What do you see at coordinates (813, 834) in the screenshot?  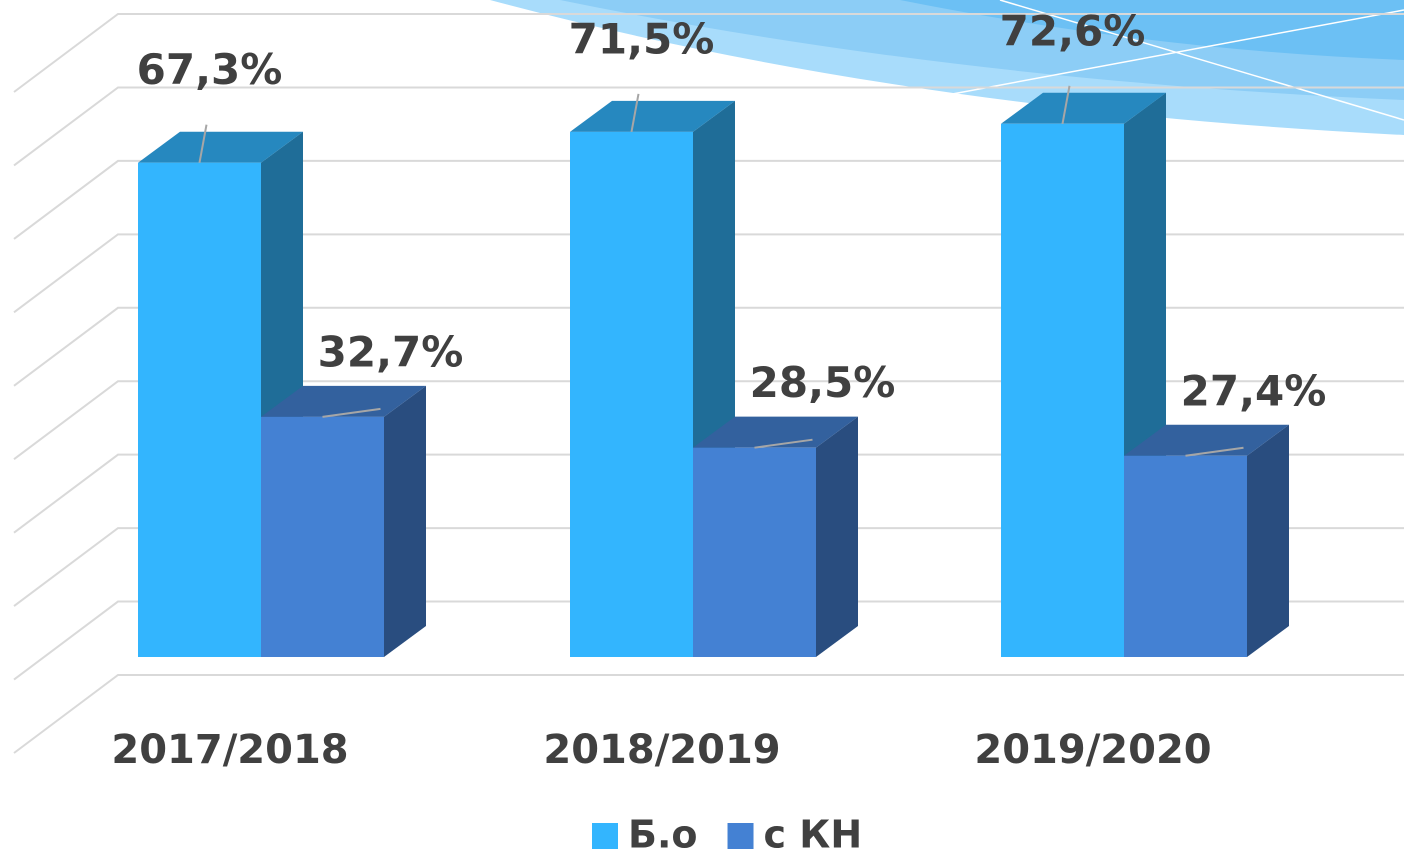 I see `legend-label: с КН` at bounding box center [813, 834].